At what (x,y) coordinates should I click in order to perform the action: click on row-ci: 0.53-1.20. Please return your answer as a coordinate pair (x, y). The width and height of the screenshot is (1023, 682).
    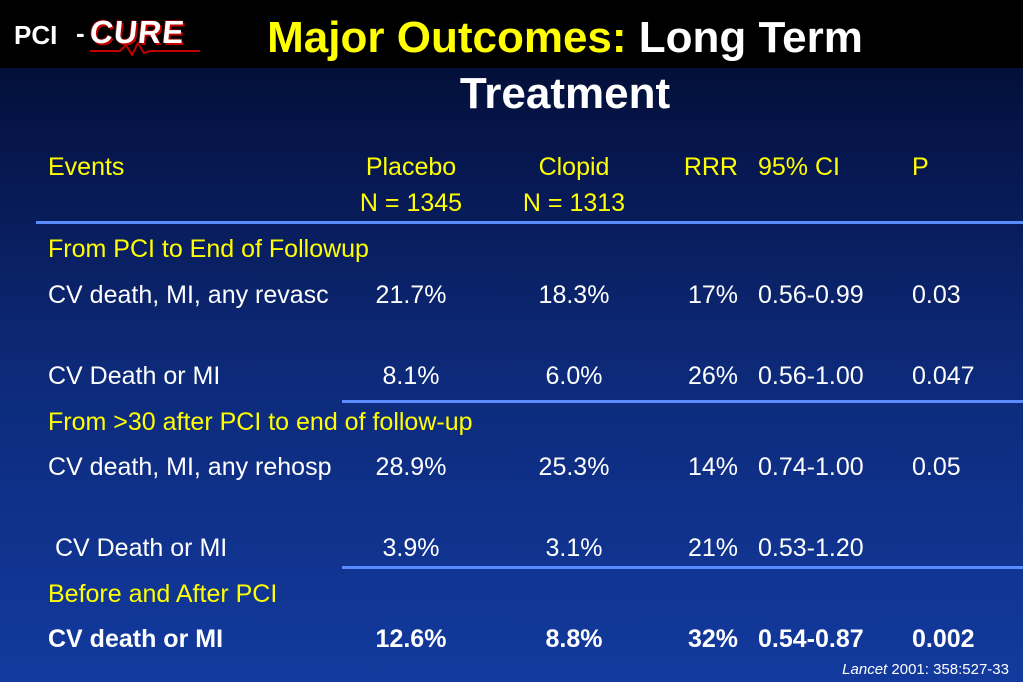
    Looking at the image, I should click on (811, 548).